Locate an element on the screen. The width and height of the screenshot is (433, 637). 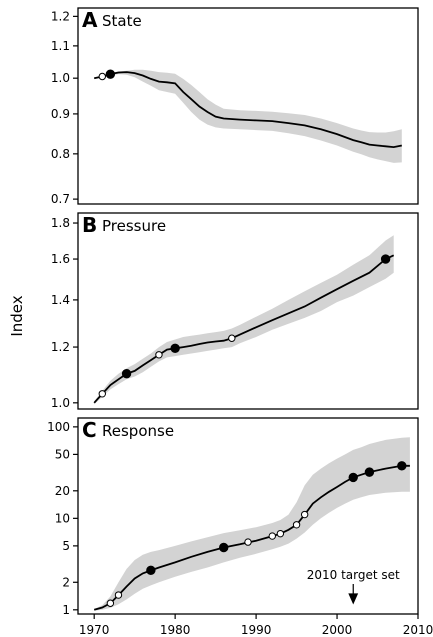
y-tick-label: 0.8 is located at coordinates (60, 154).